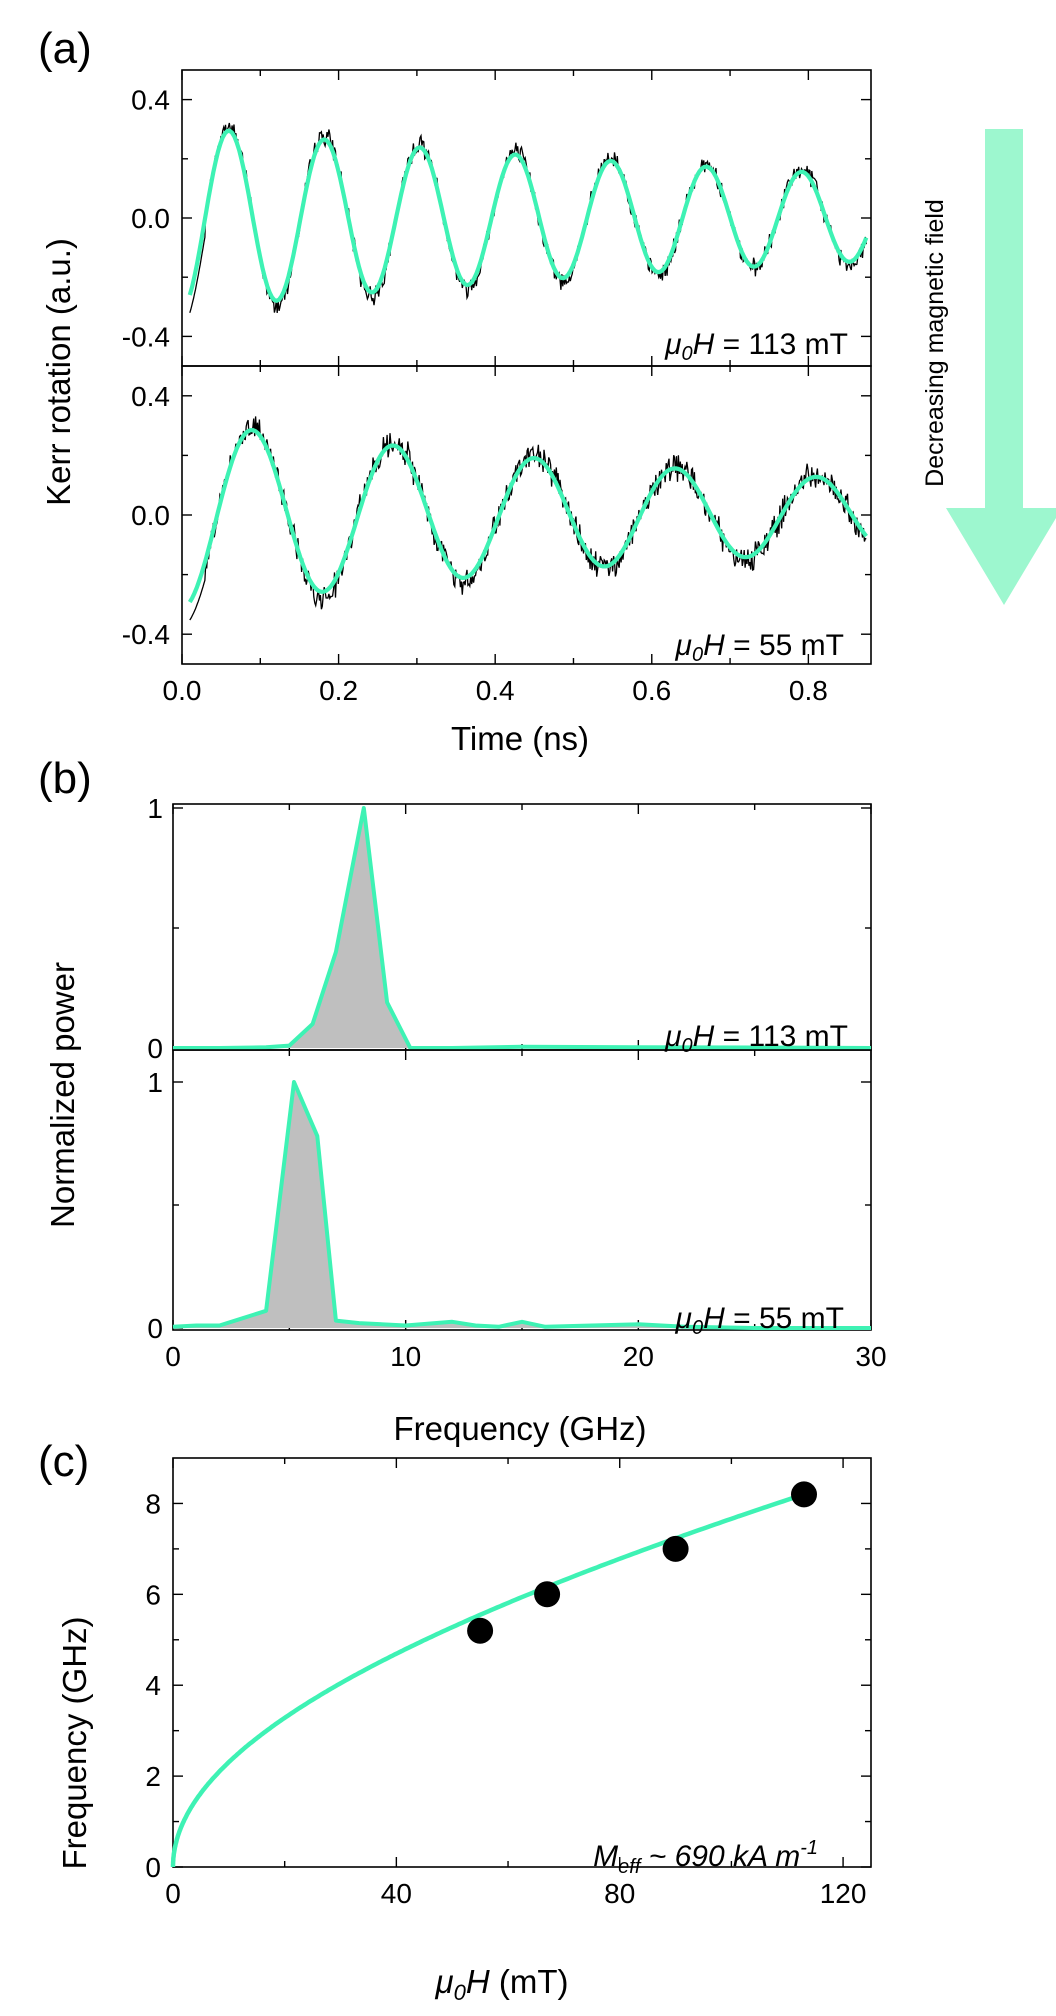 This screenshot has height=2016, width=1056. What do you see at coordinates (146, 634) in the screenshot?
I see `panel-a-bottom-y-tick-label: -0.4` at bounding box center [146, 634].